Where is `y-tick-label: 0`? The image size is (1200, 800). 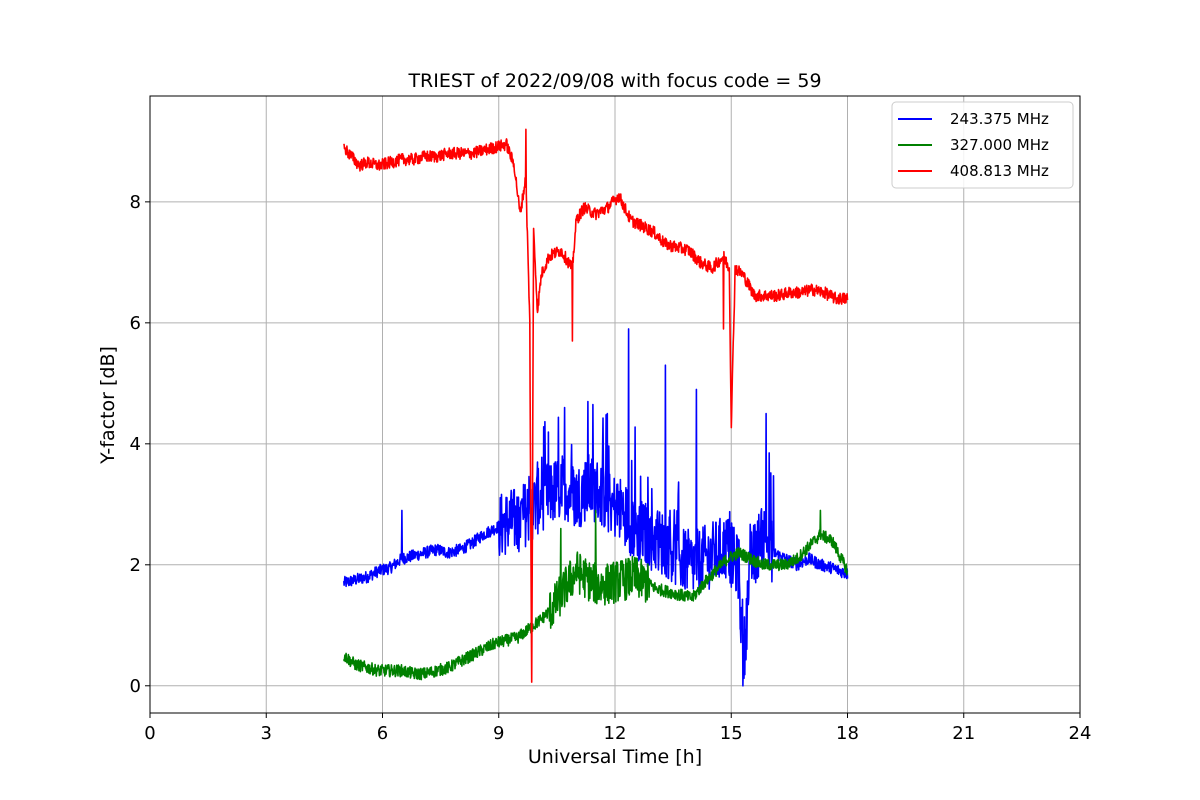 y-tick-label: 0 is located at coordinates (135, 686).